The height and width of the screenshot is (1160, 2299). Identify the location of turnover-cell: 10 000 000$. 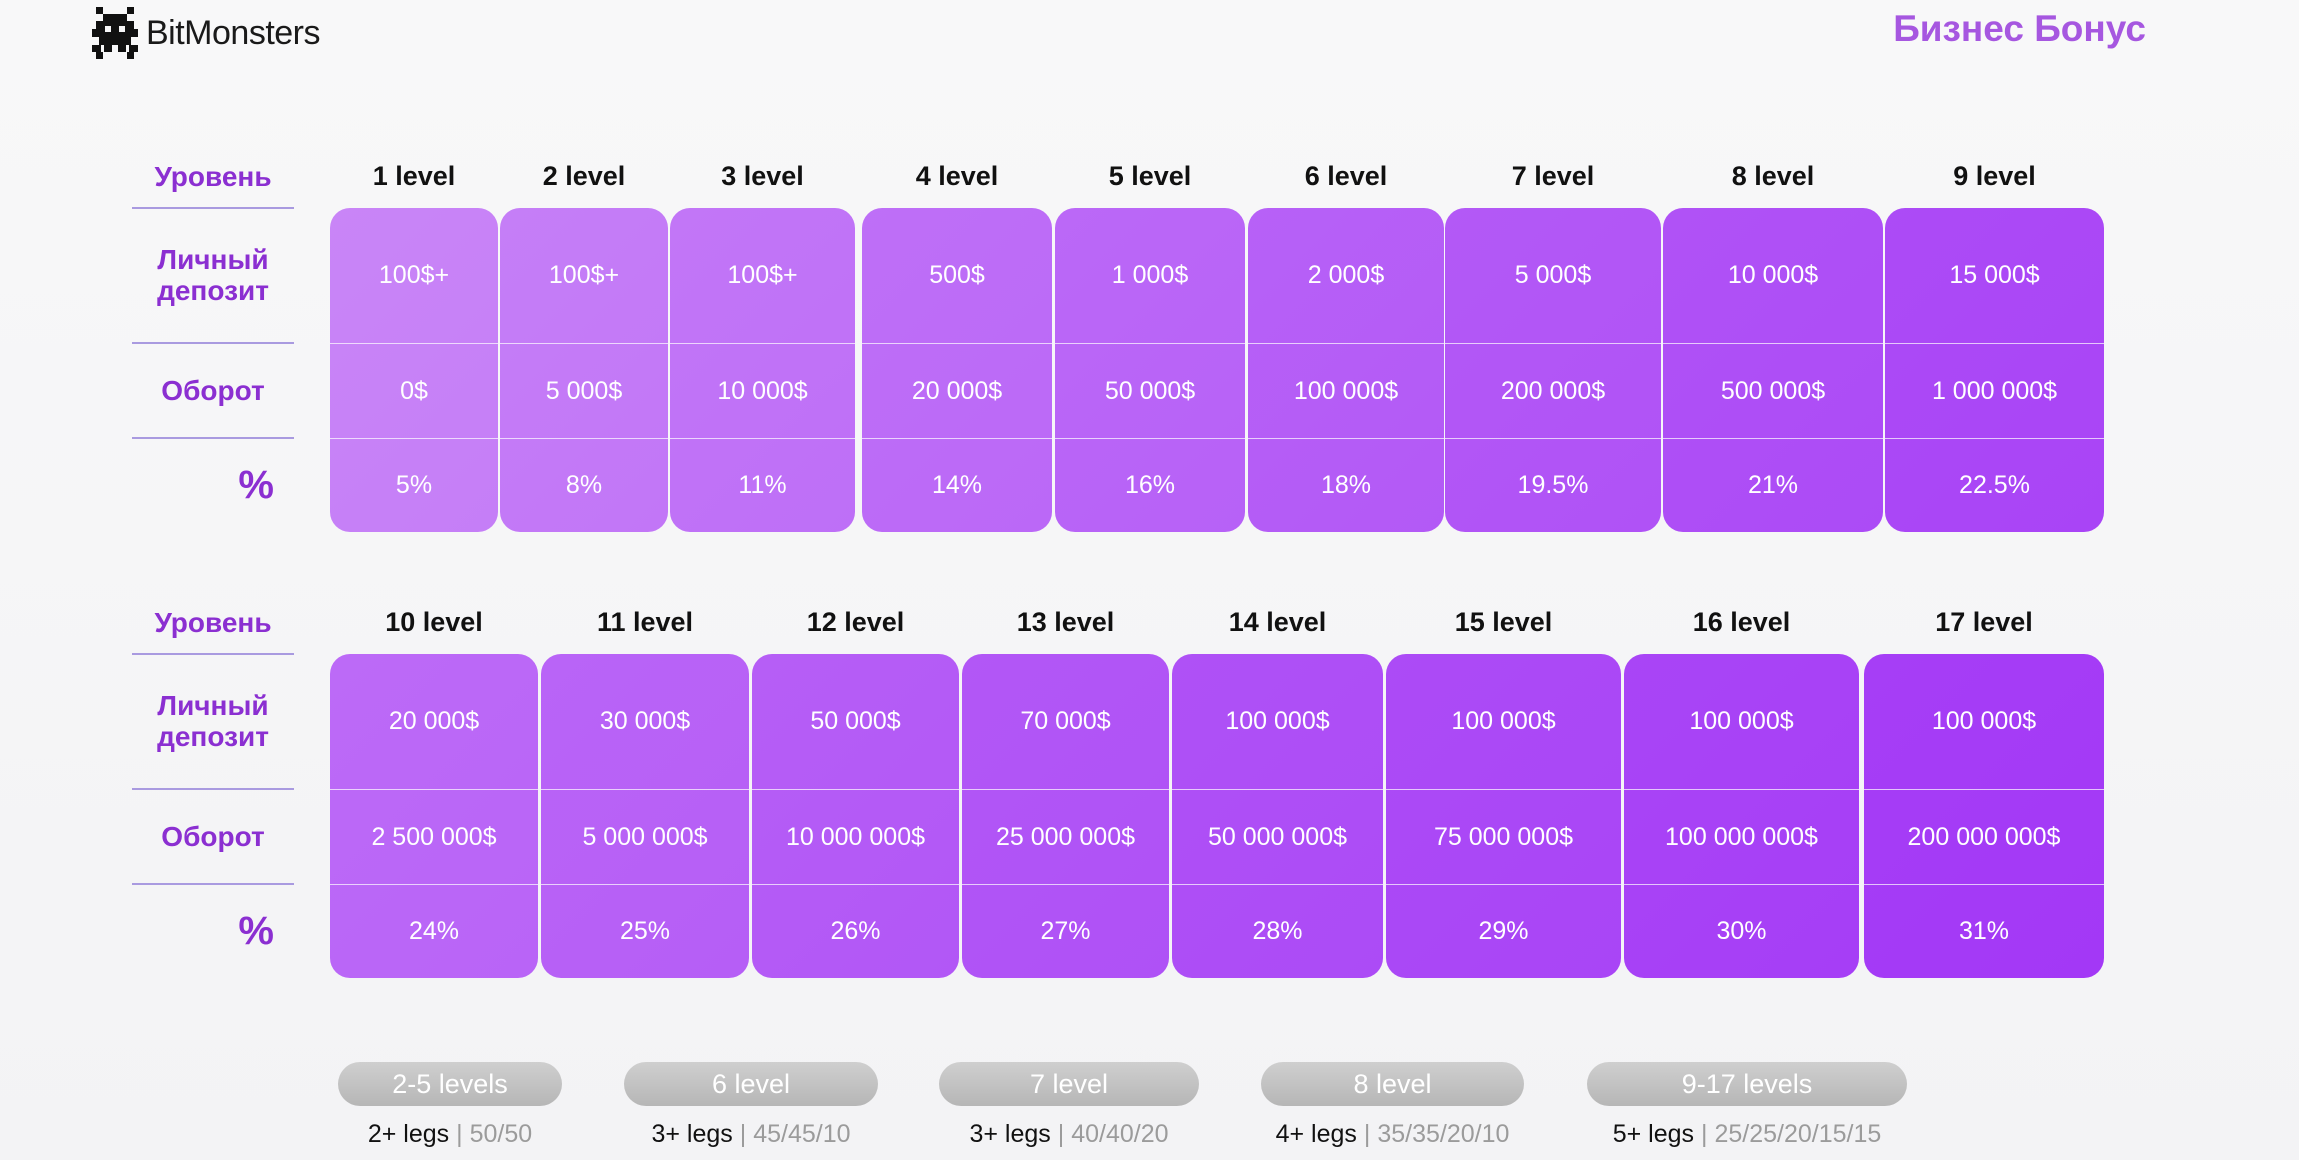
(855, 836).